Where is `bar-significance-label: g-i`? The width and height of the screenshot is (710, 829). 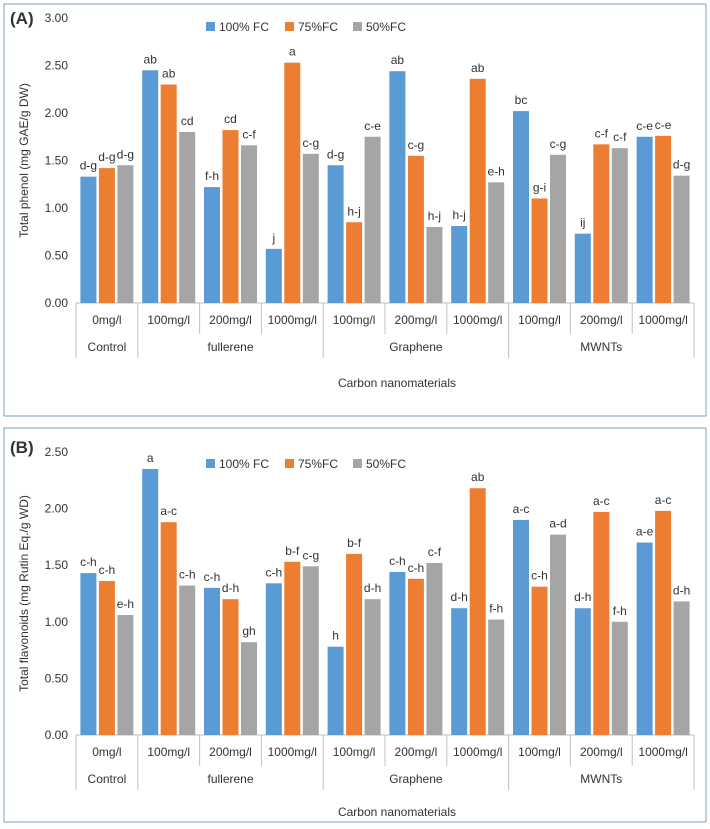
bar-significance-label: g-i is located at coordinates (539, 188).